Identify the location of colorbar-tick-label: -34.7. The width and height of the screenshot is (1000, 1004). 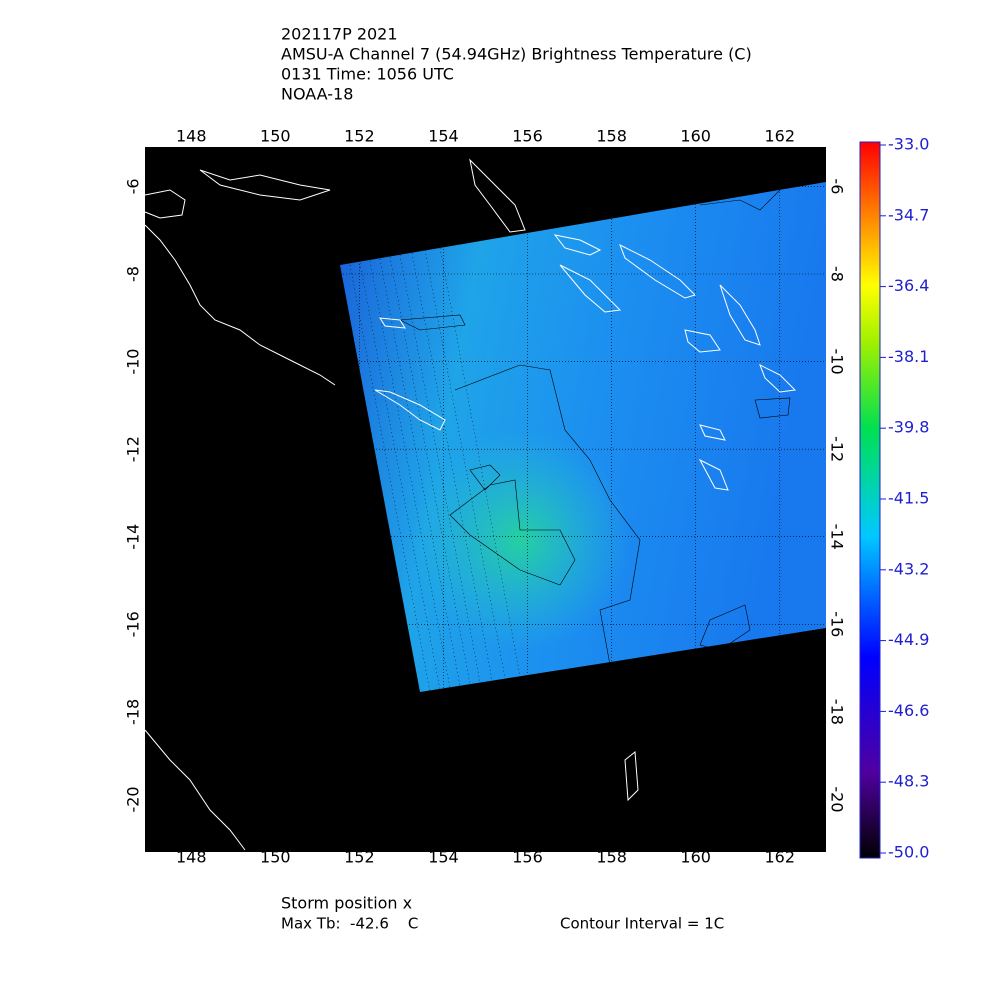
(908, 214).